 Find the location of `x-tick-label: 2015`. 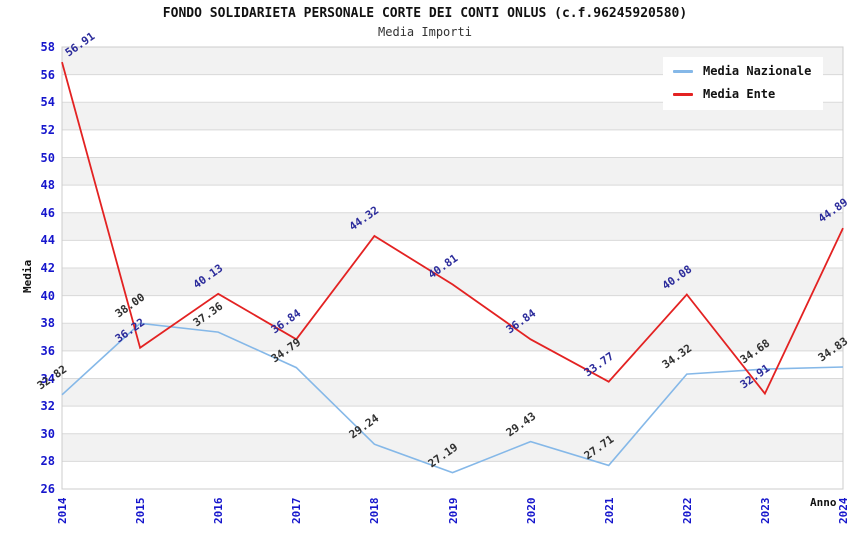

x-tick-label: 2015 is located at coordinates (141, 511).